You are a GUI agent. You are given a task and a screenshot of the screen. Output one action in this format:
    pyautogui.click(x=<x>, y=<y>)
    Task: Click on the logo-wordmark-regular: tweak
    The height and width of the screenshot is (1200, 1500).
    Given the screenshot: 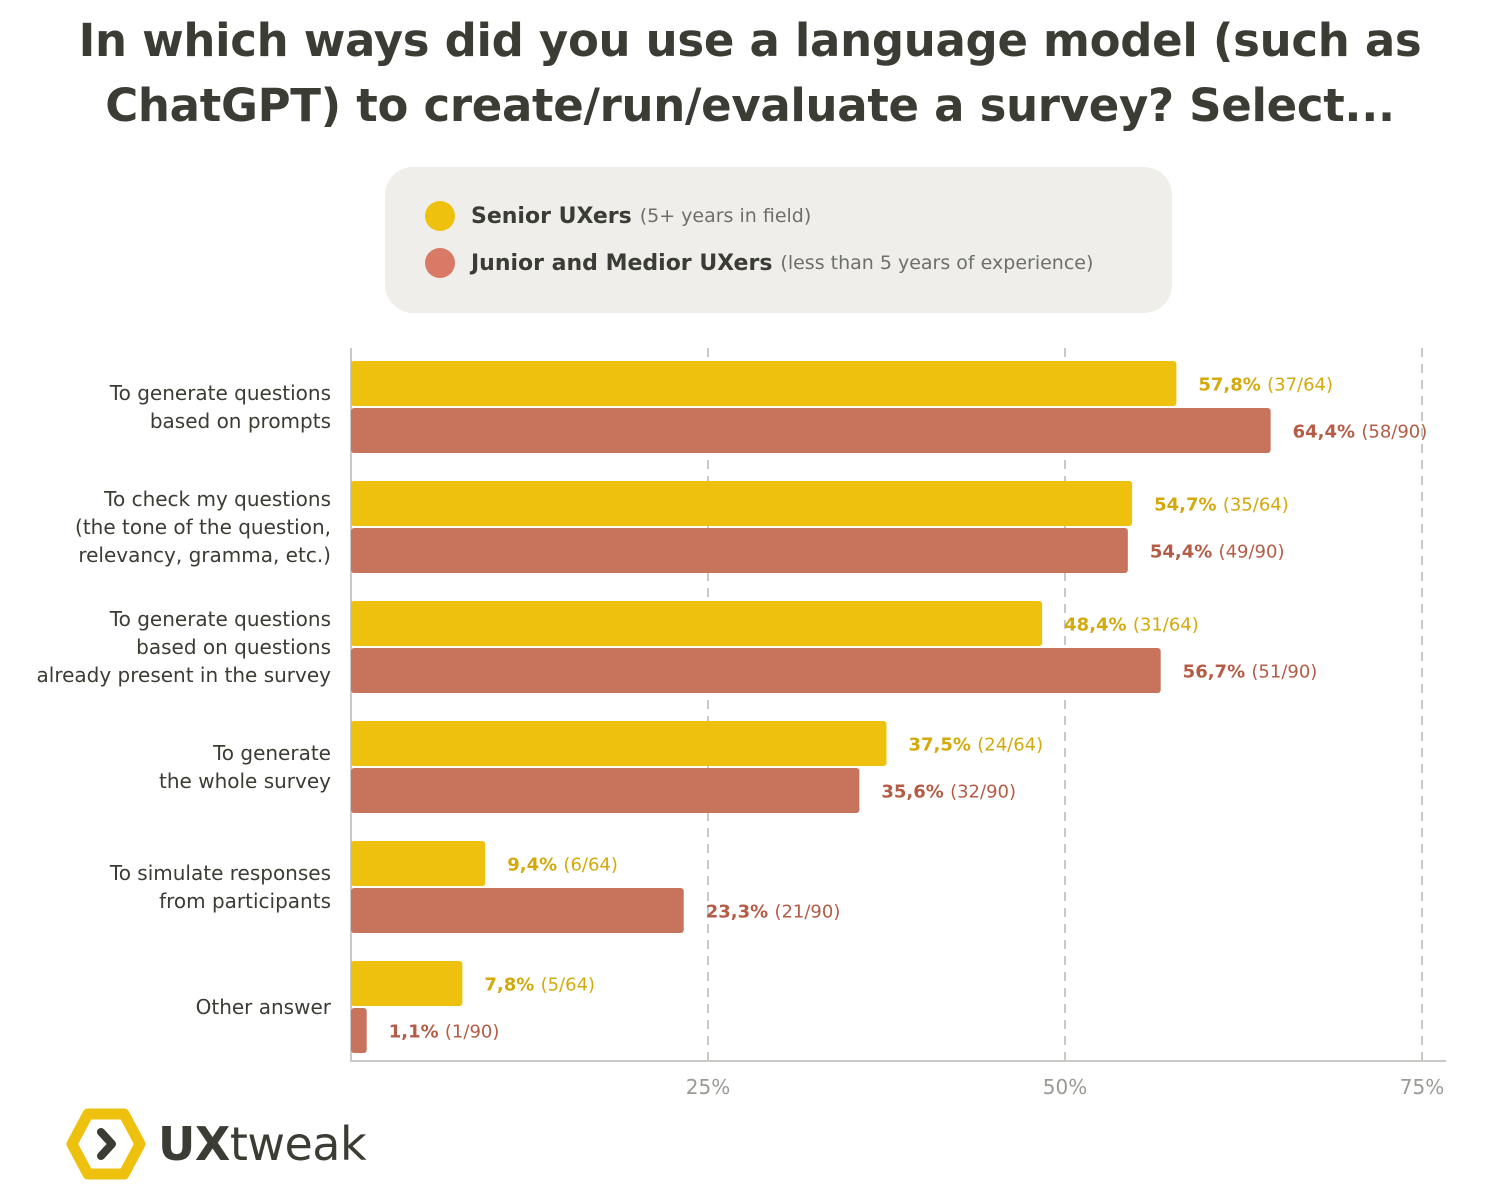 What is the action you would take?
    pyautogui.click(x=298, y=1144)
    